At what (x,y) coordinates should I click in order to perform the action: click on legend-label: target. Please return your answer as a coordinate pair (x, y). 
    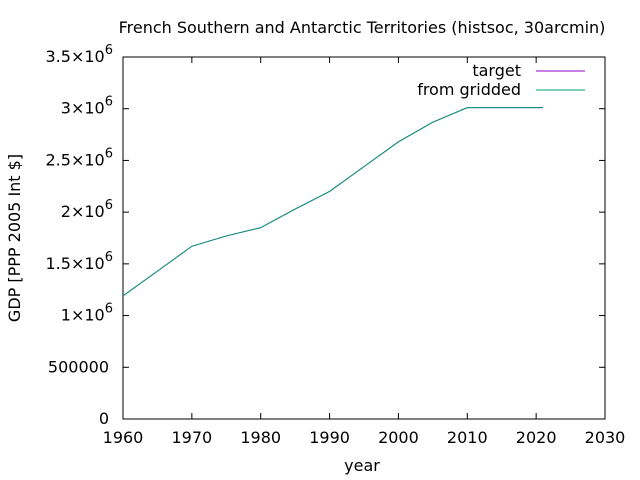
    Looking at the image, I should click on (496, 70).